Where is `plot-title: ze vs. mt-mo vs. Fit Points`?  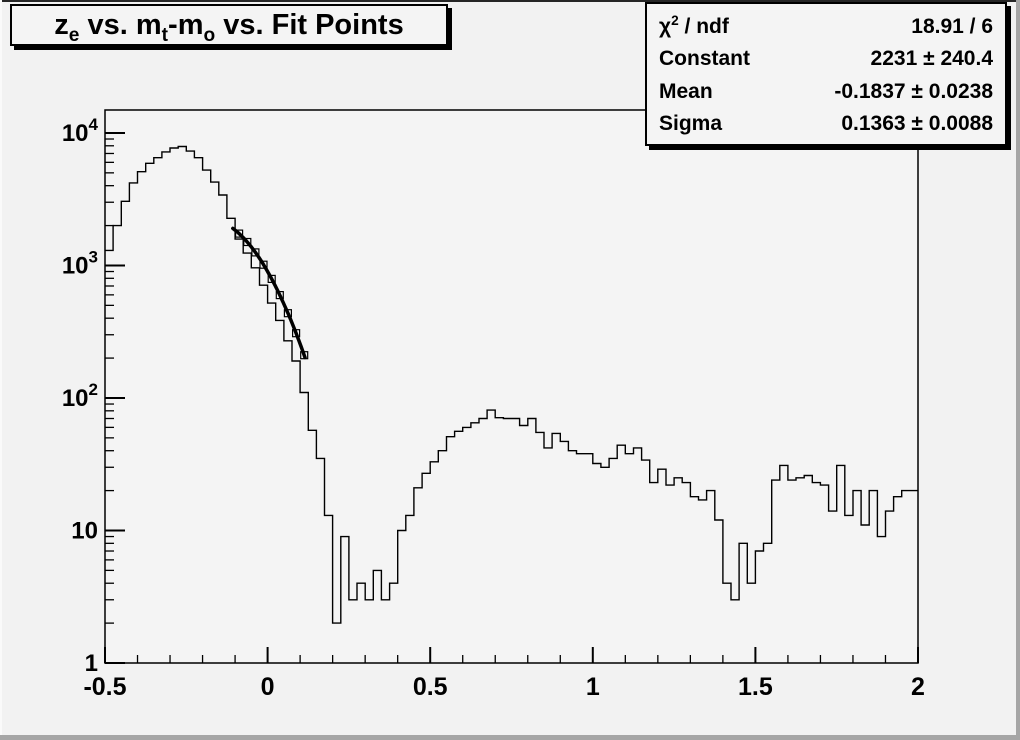 plot-title: ze vs. mt-mo vs. Fit Points is located at coordinates (229, 27).